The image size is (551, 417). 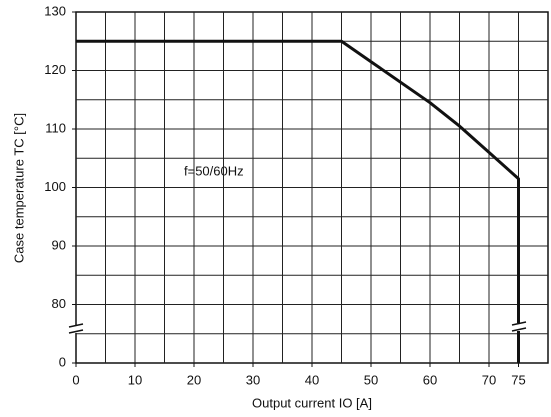 I want to click on y-tick-label: 120, so click(x=55, y=69).